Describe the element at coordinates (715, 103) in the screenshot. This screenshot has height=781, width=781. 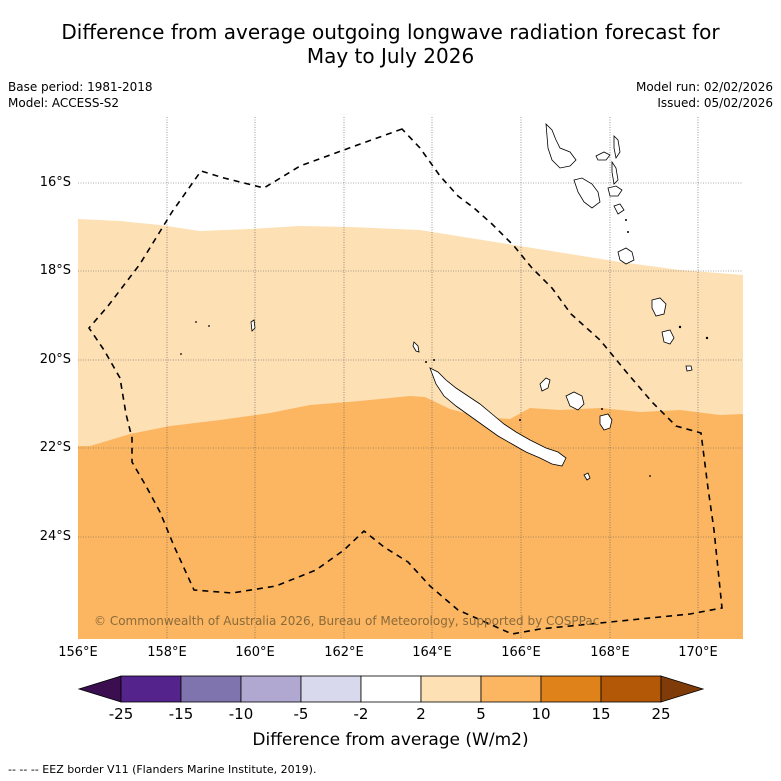
I see `issued-text: Issued: 05/02/2026` at that location.